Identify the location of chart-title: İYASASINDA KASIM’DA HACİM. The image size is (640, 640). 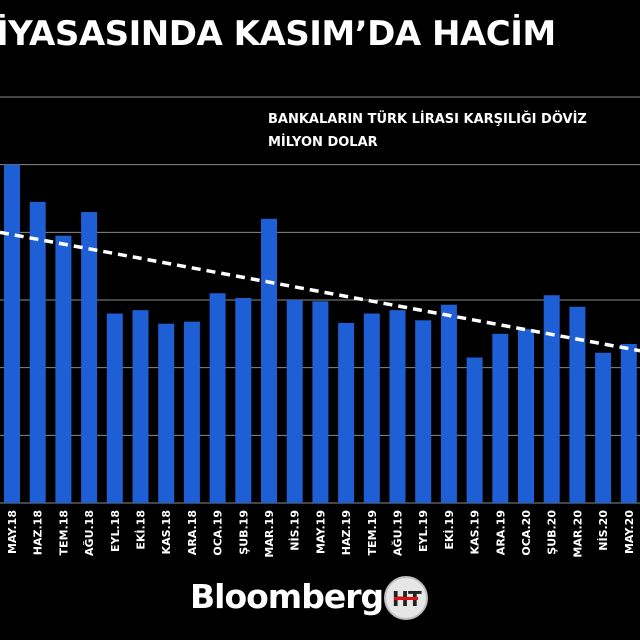
(278, 34).